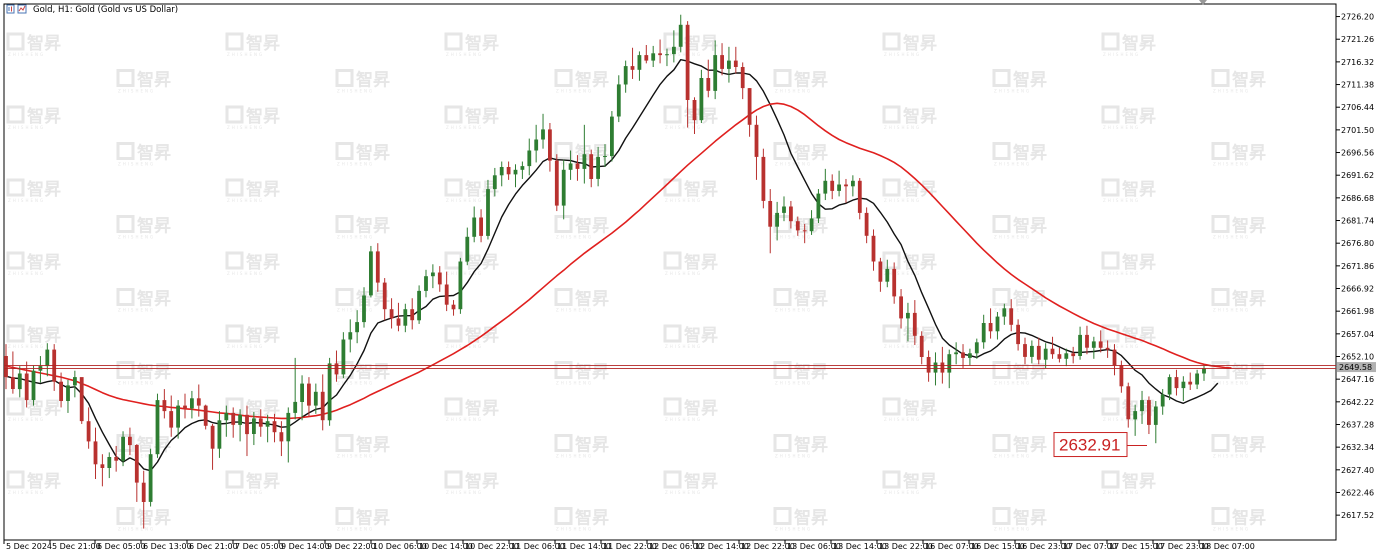 The image size is (1377, 560). I want to click on chart-type-icon-line, so click(22, 8).